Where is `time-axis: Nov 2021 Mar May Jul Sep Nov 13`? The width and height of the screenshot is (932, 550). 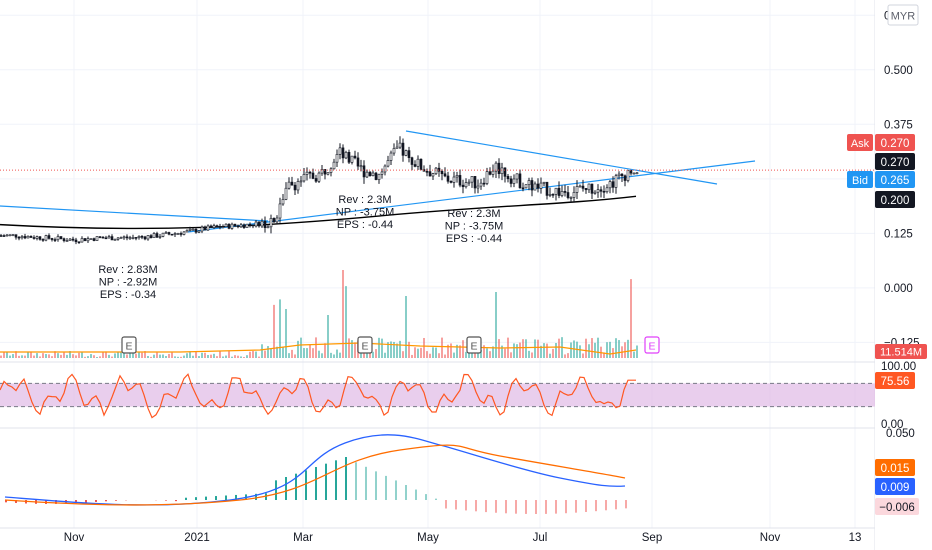 time-axis: Nov 2021 Mar May Jul Sep Nov 13 is located at coordinates (463, 538).